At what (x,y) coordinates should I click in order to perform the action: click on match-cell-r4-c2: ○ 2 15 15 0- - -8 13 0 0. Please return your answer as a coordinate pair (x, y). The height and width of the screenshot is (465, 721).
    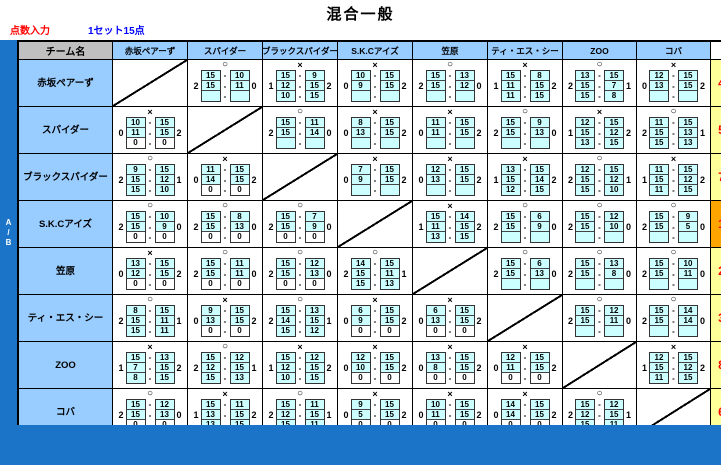
    Looking at the image, I should click on (225, 224).